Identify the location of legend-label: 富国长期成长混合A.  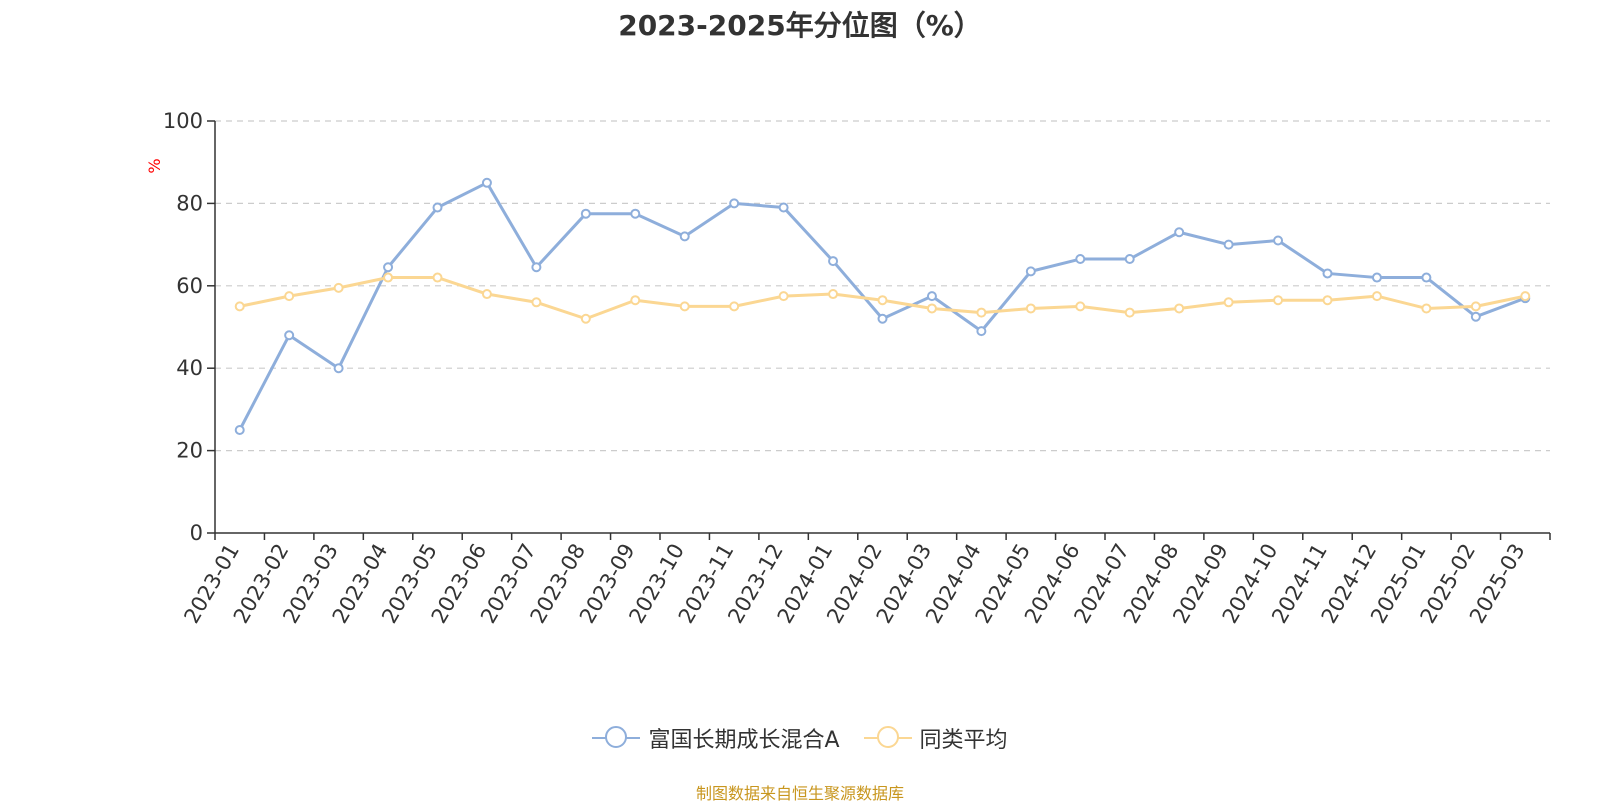
(744, 740).